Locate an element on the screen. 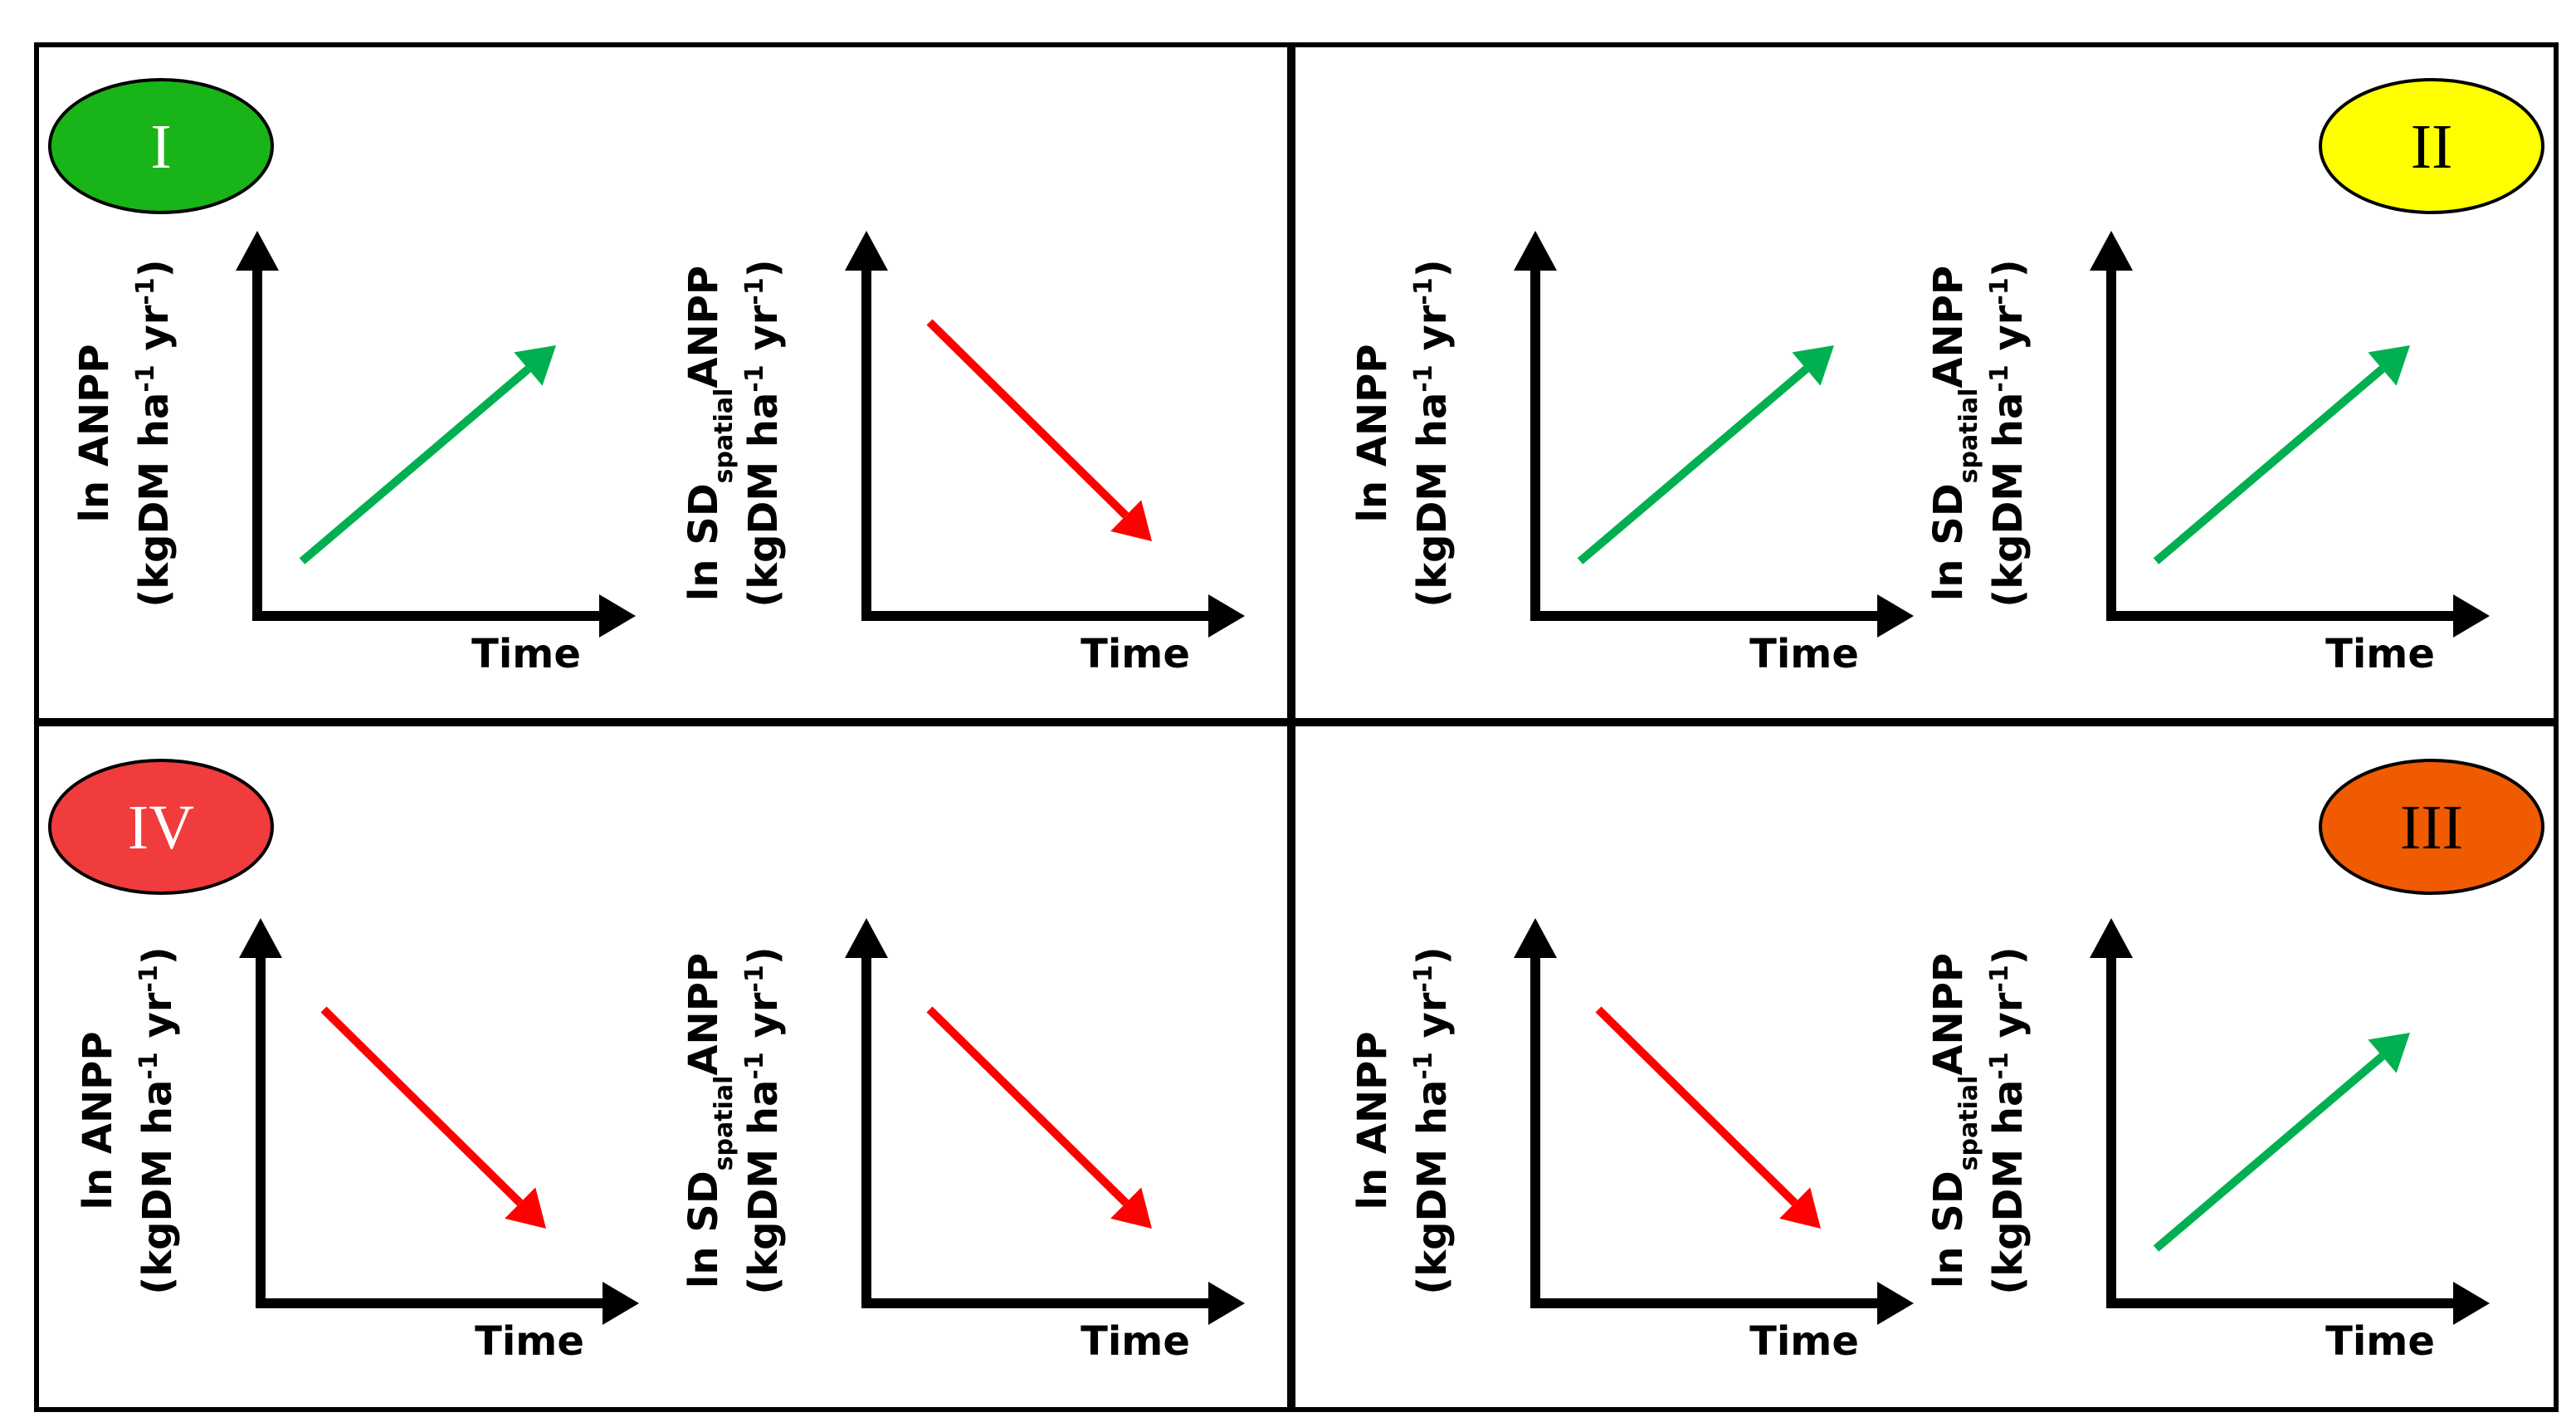 This screenshot has width=2576, height=1427. quadrant-label: II is located at coordinates (2432, 147).